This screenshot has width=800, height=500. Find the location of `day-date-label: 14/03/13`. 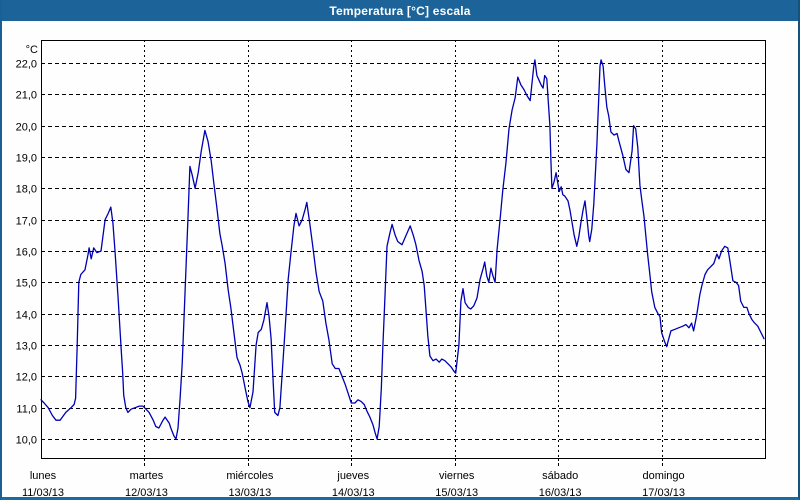

day-date-label: 14/03/13 is located at coordinates (353, 492).